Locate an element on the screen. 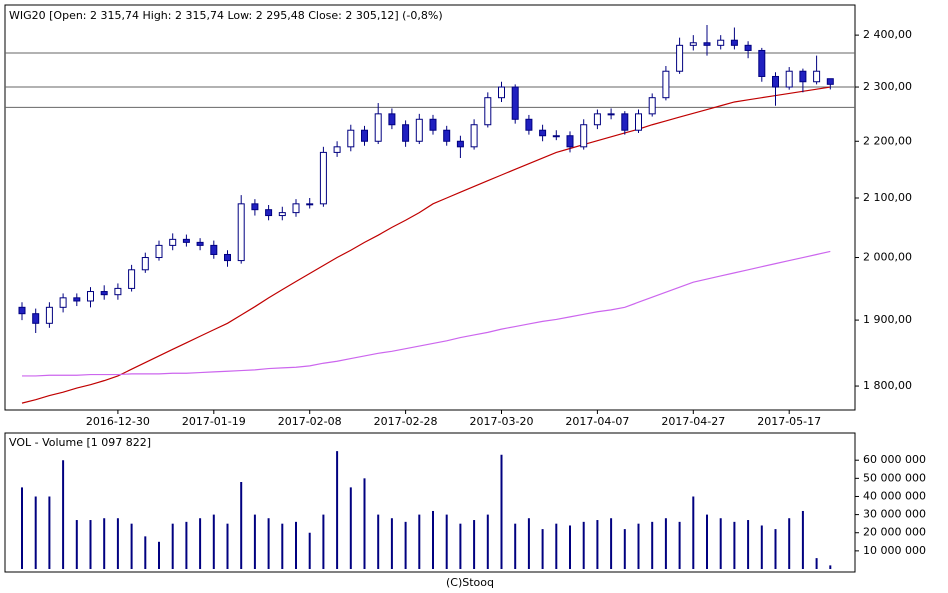 The height and width of the screenshot is (593, 948). y-tick-label: 20 000 000 is located at coordinates (894, 532).